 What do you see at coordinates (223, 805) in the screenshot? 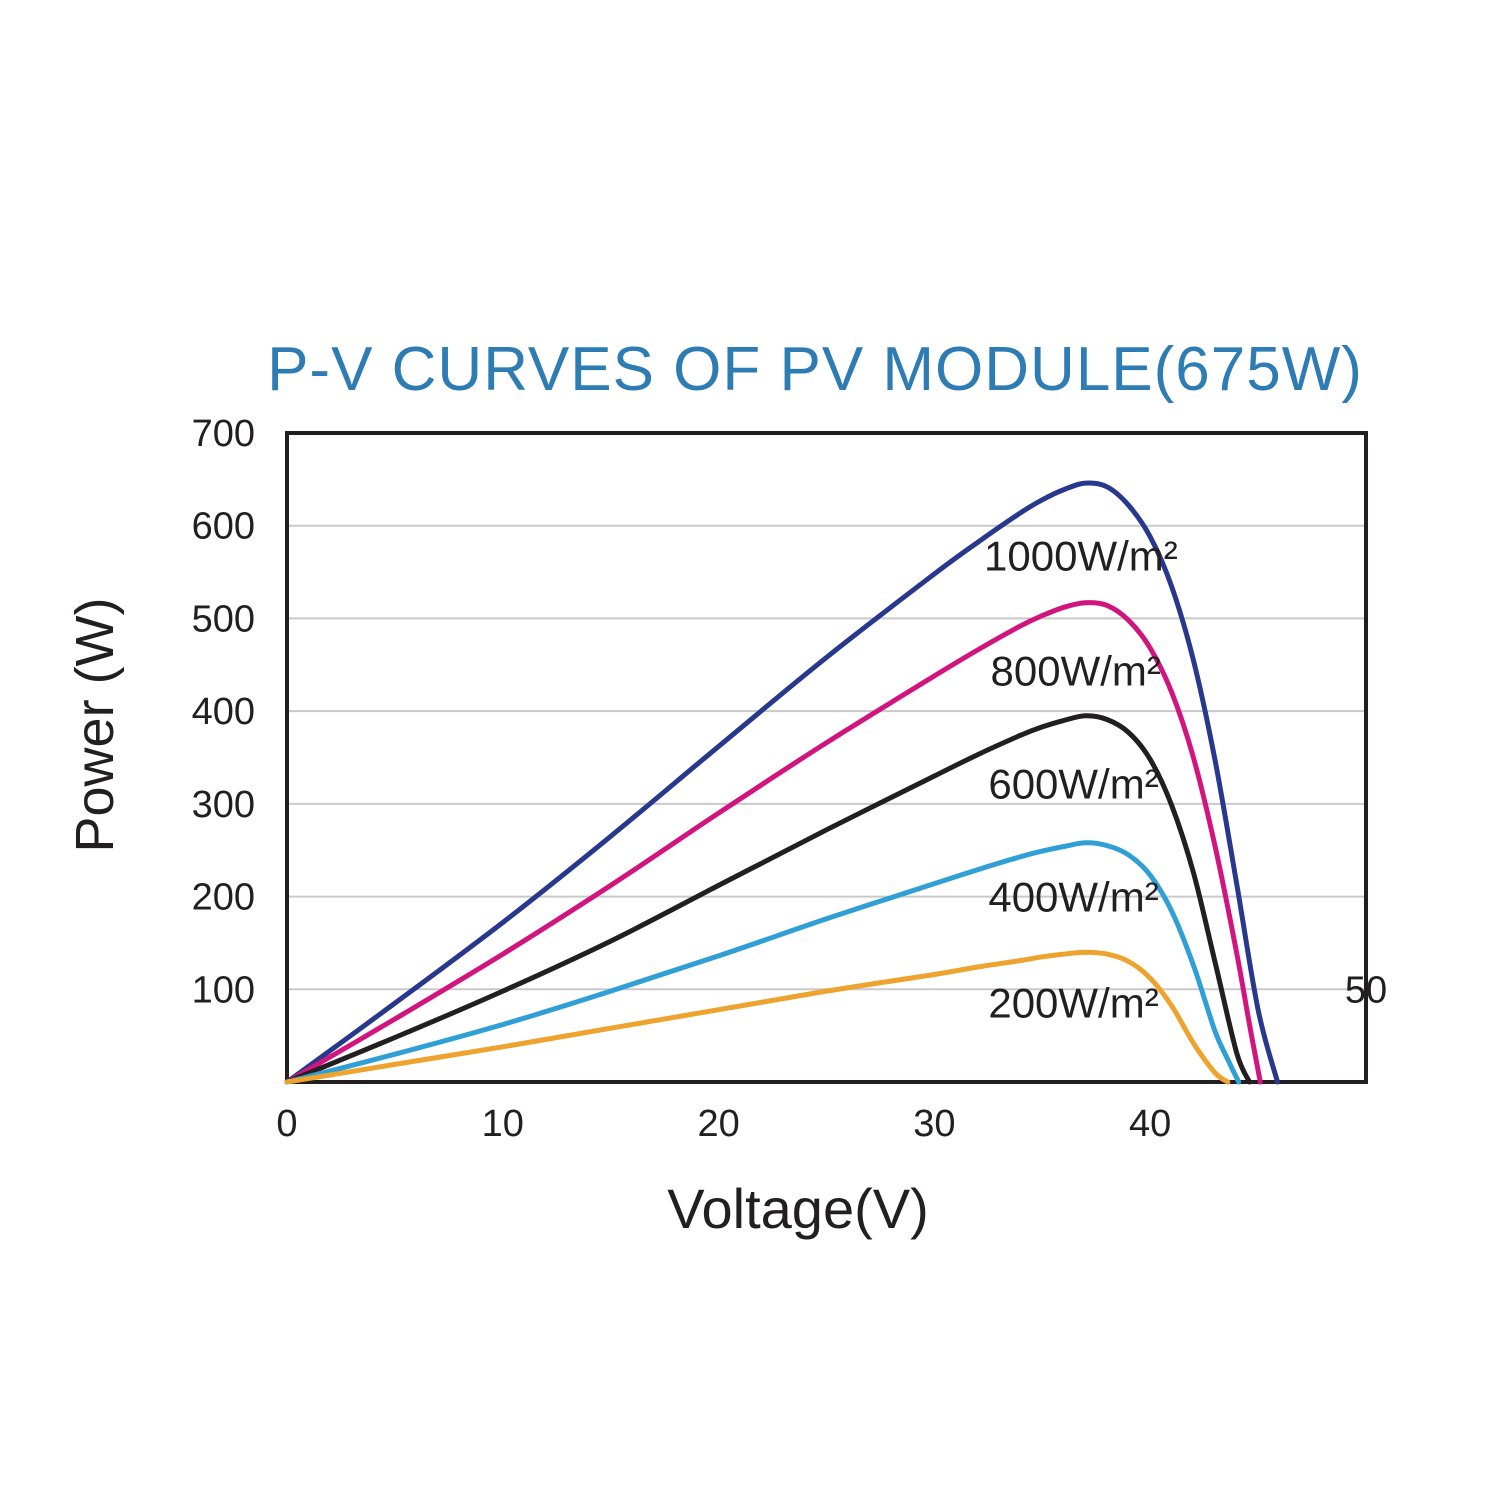
I see `y-tick-label-300: 300` at bounding box center [223, 805].